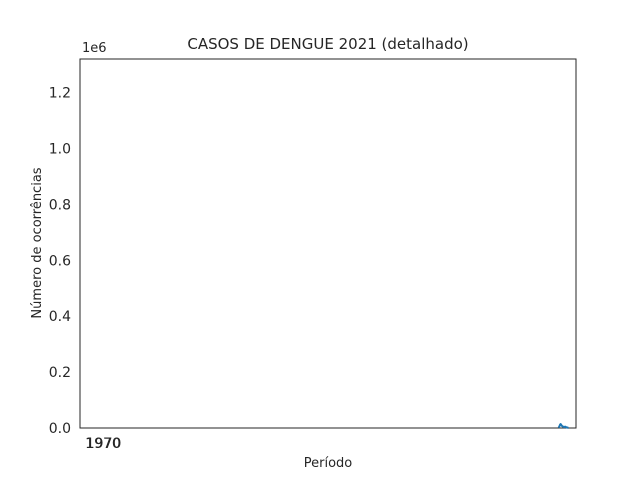 The width and height of the screenshot is (640, 480). I want to click on y-tick-label: 1.0, so click(60, 149).